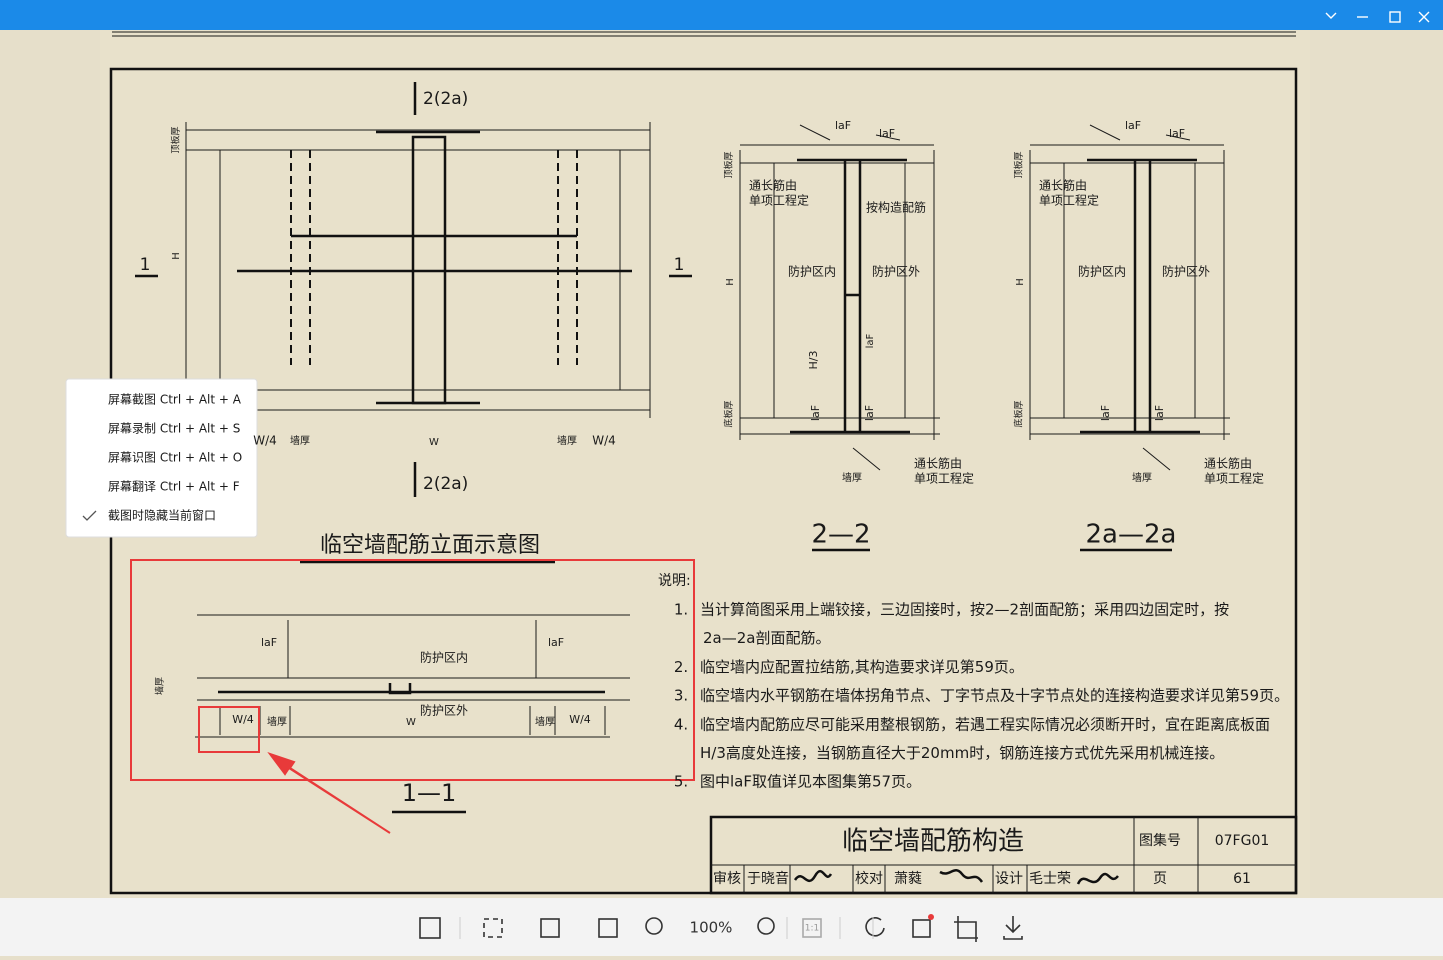 This screenshot has height=960, width=1443. What do you see at coordinates (674, 581) in the screenshot?
I see `notes-heading: 说明:` at bounding box center [674, 581].